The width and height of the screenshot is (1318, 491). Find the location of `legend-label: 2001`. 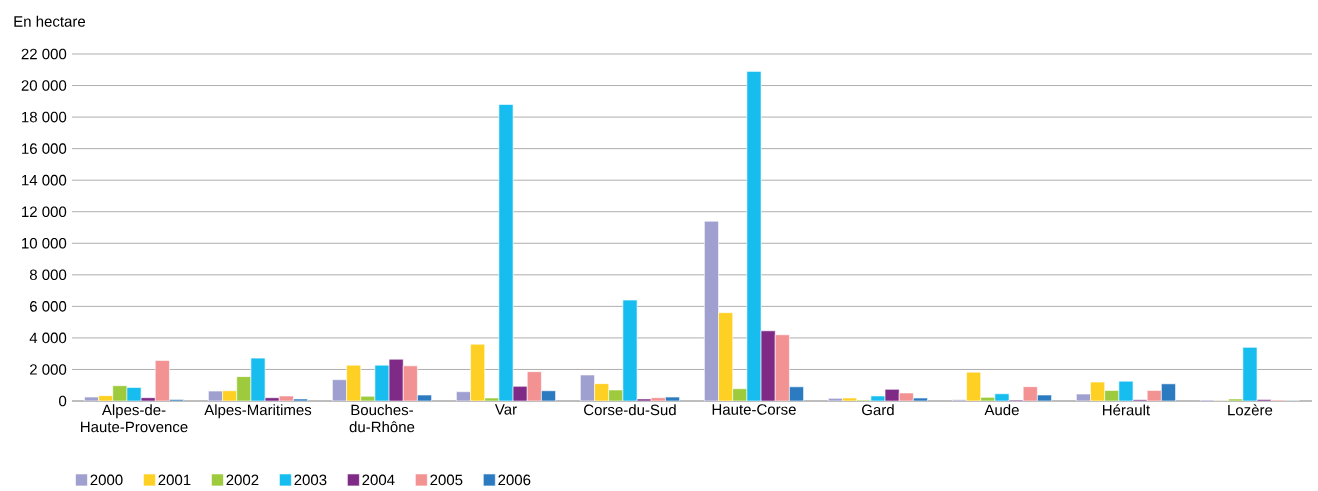

legend-label: 2001 is located at coordinates (174, 480).